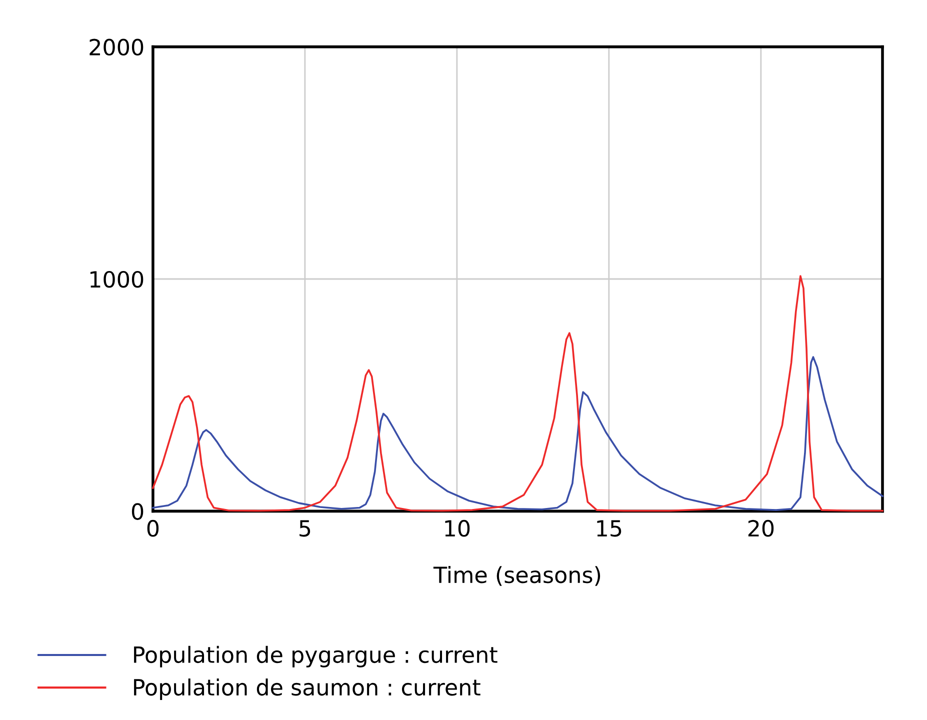  I want to click on x-tick-label: 0, so click(153, 528).